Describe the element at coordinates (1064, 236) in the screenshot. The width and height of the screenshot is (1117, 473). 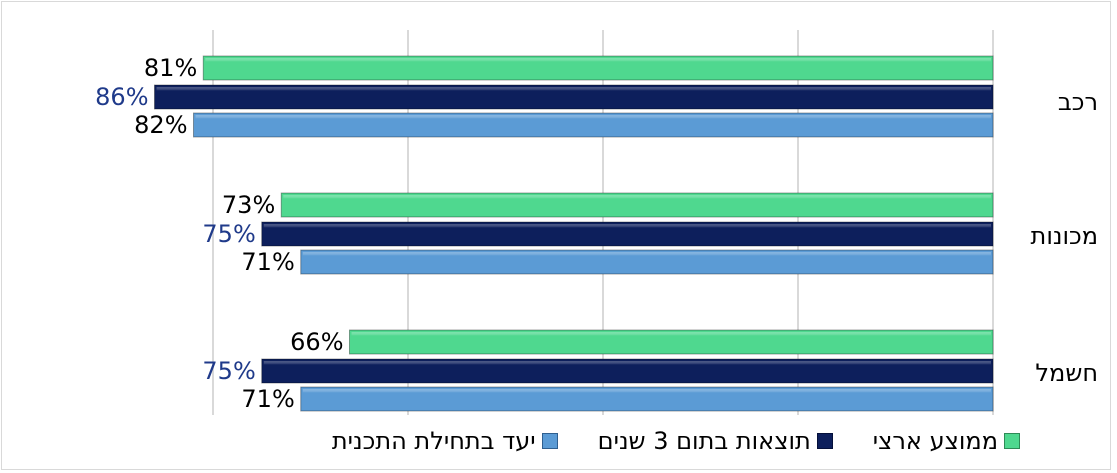
I see `category-label-1: מכונות` at that location.